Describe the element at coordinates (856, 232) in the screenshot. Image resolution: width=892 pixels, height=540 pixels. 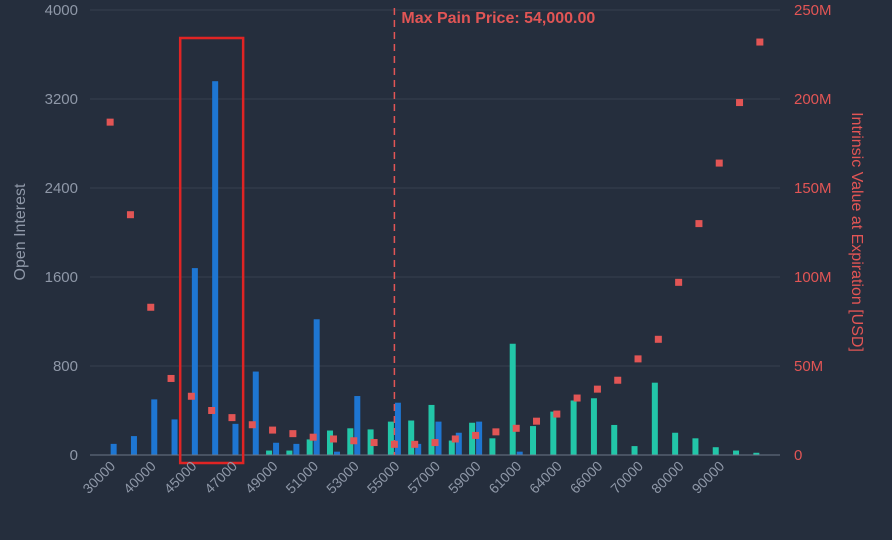
I see `y-axis-title-right: Intrinsic Value at Expiration [USD]` at that location.